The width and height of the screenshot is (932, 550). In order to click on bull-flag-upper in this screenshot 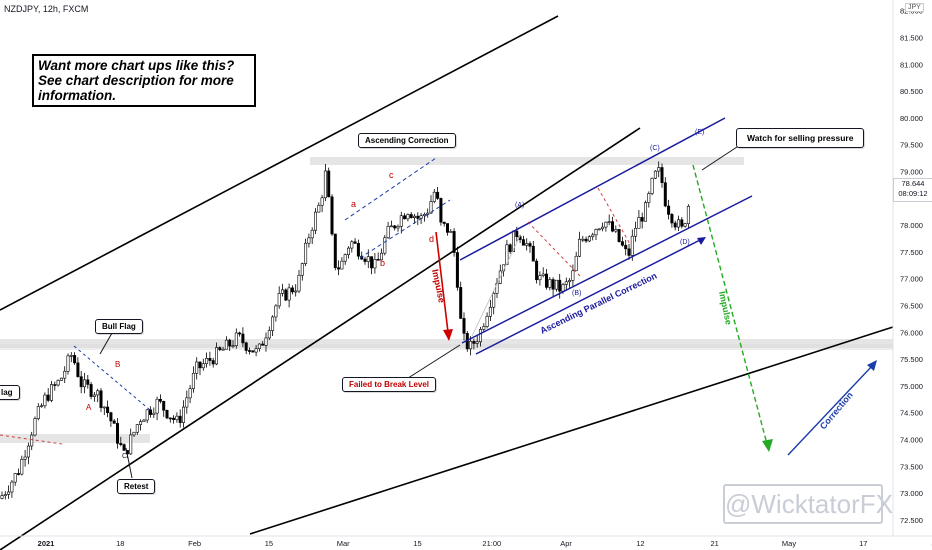, I will do `click(112, 378)`.